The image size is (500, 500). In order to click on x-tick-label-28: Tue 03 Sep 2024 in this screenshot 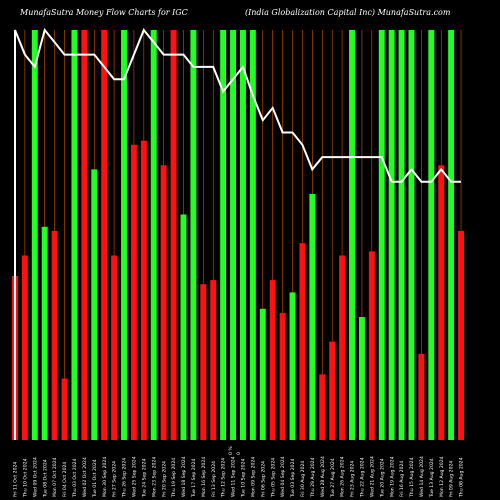, I will do `click(293, 478)`.